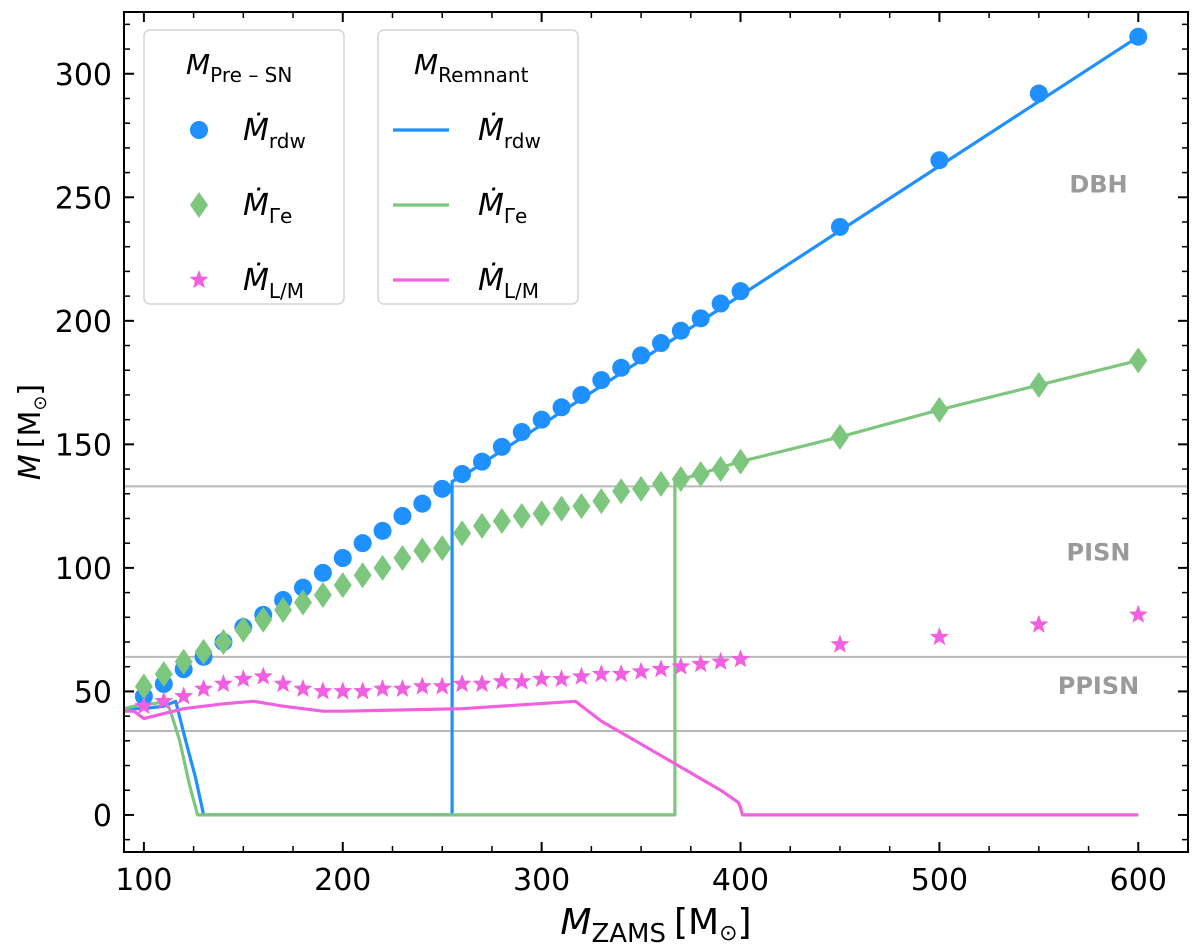 Image resolution: width=1200 pixels, height=945 pixels. I want to click on legend-pre-sn-frame, so click(244, 167).